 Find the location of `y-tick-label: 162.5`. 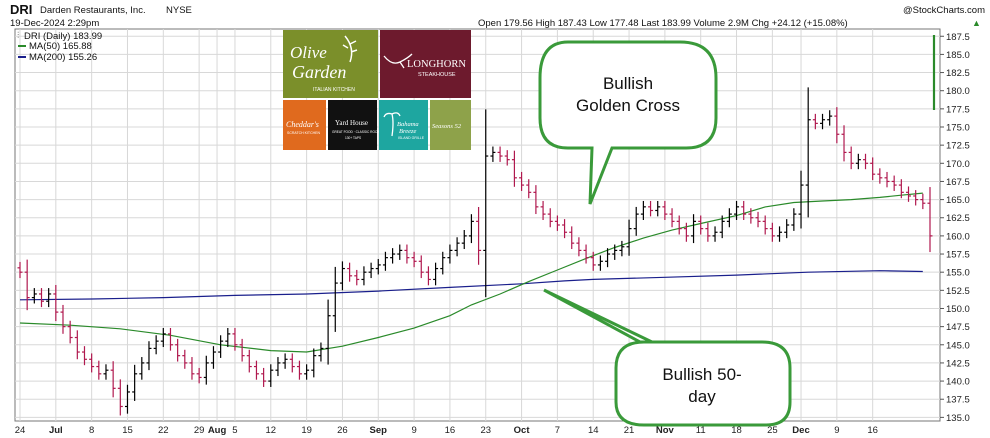

y-tick-label: 162.5 is located at coordinates (958, 218).